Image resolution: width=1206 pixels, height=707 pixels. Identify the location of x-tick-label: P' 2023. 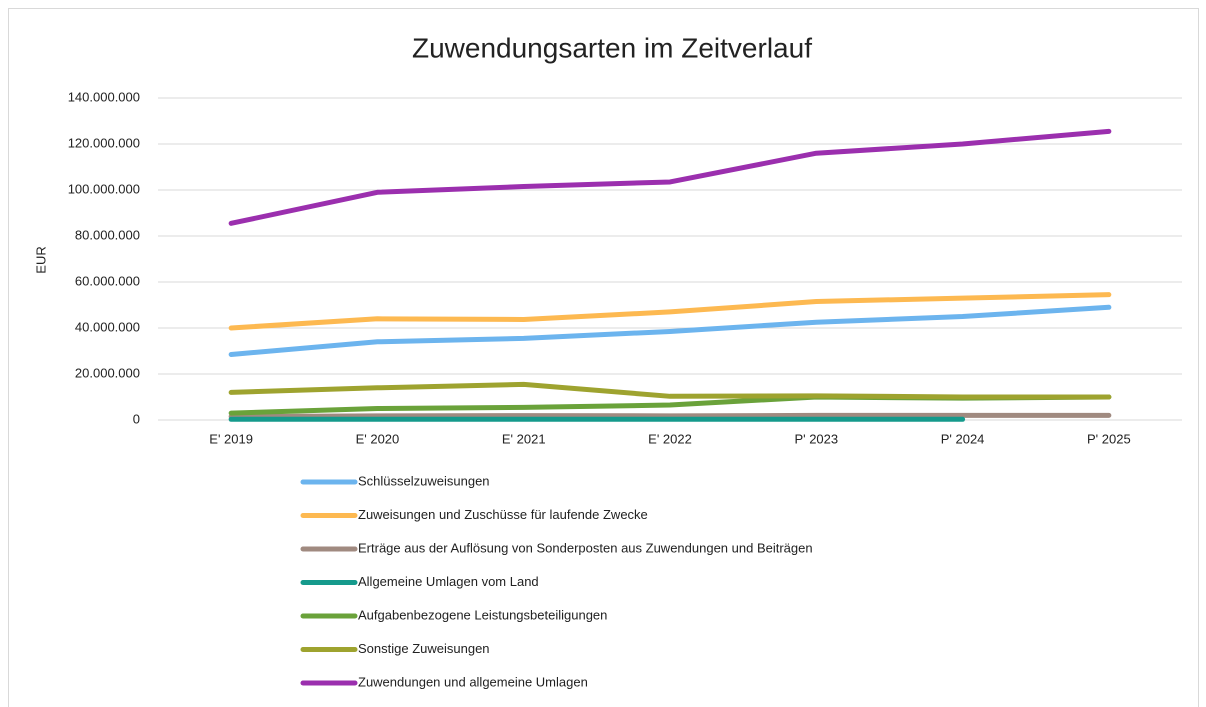
(816, 438).